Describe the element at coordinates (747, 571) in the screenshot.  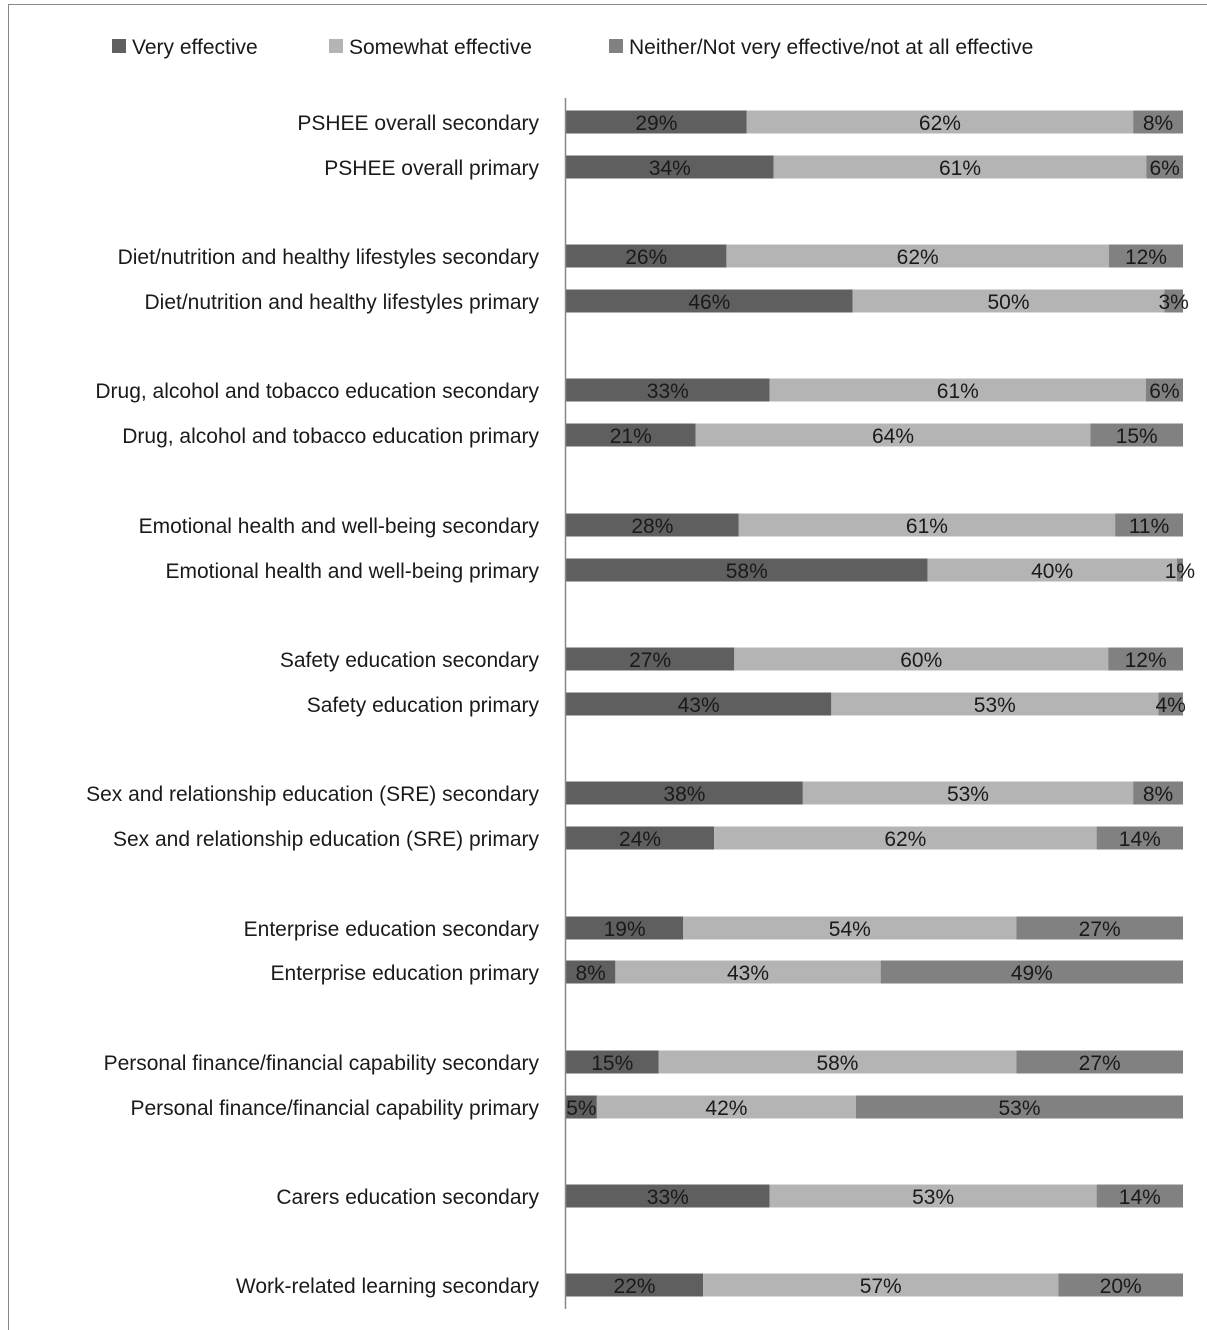
I see `data-label: 58%` at that location.